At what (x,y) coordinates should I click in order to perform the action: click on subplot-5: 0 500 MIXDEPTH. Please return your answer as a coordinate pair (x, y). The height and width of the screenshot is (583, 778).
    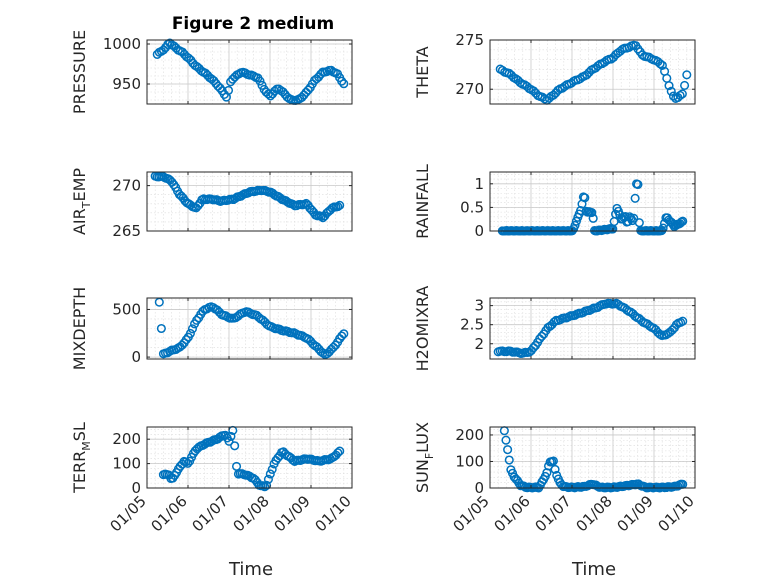
    Looking at the image, I should click on (211, 328).